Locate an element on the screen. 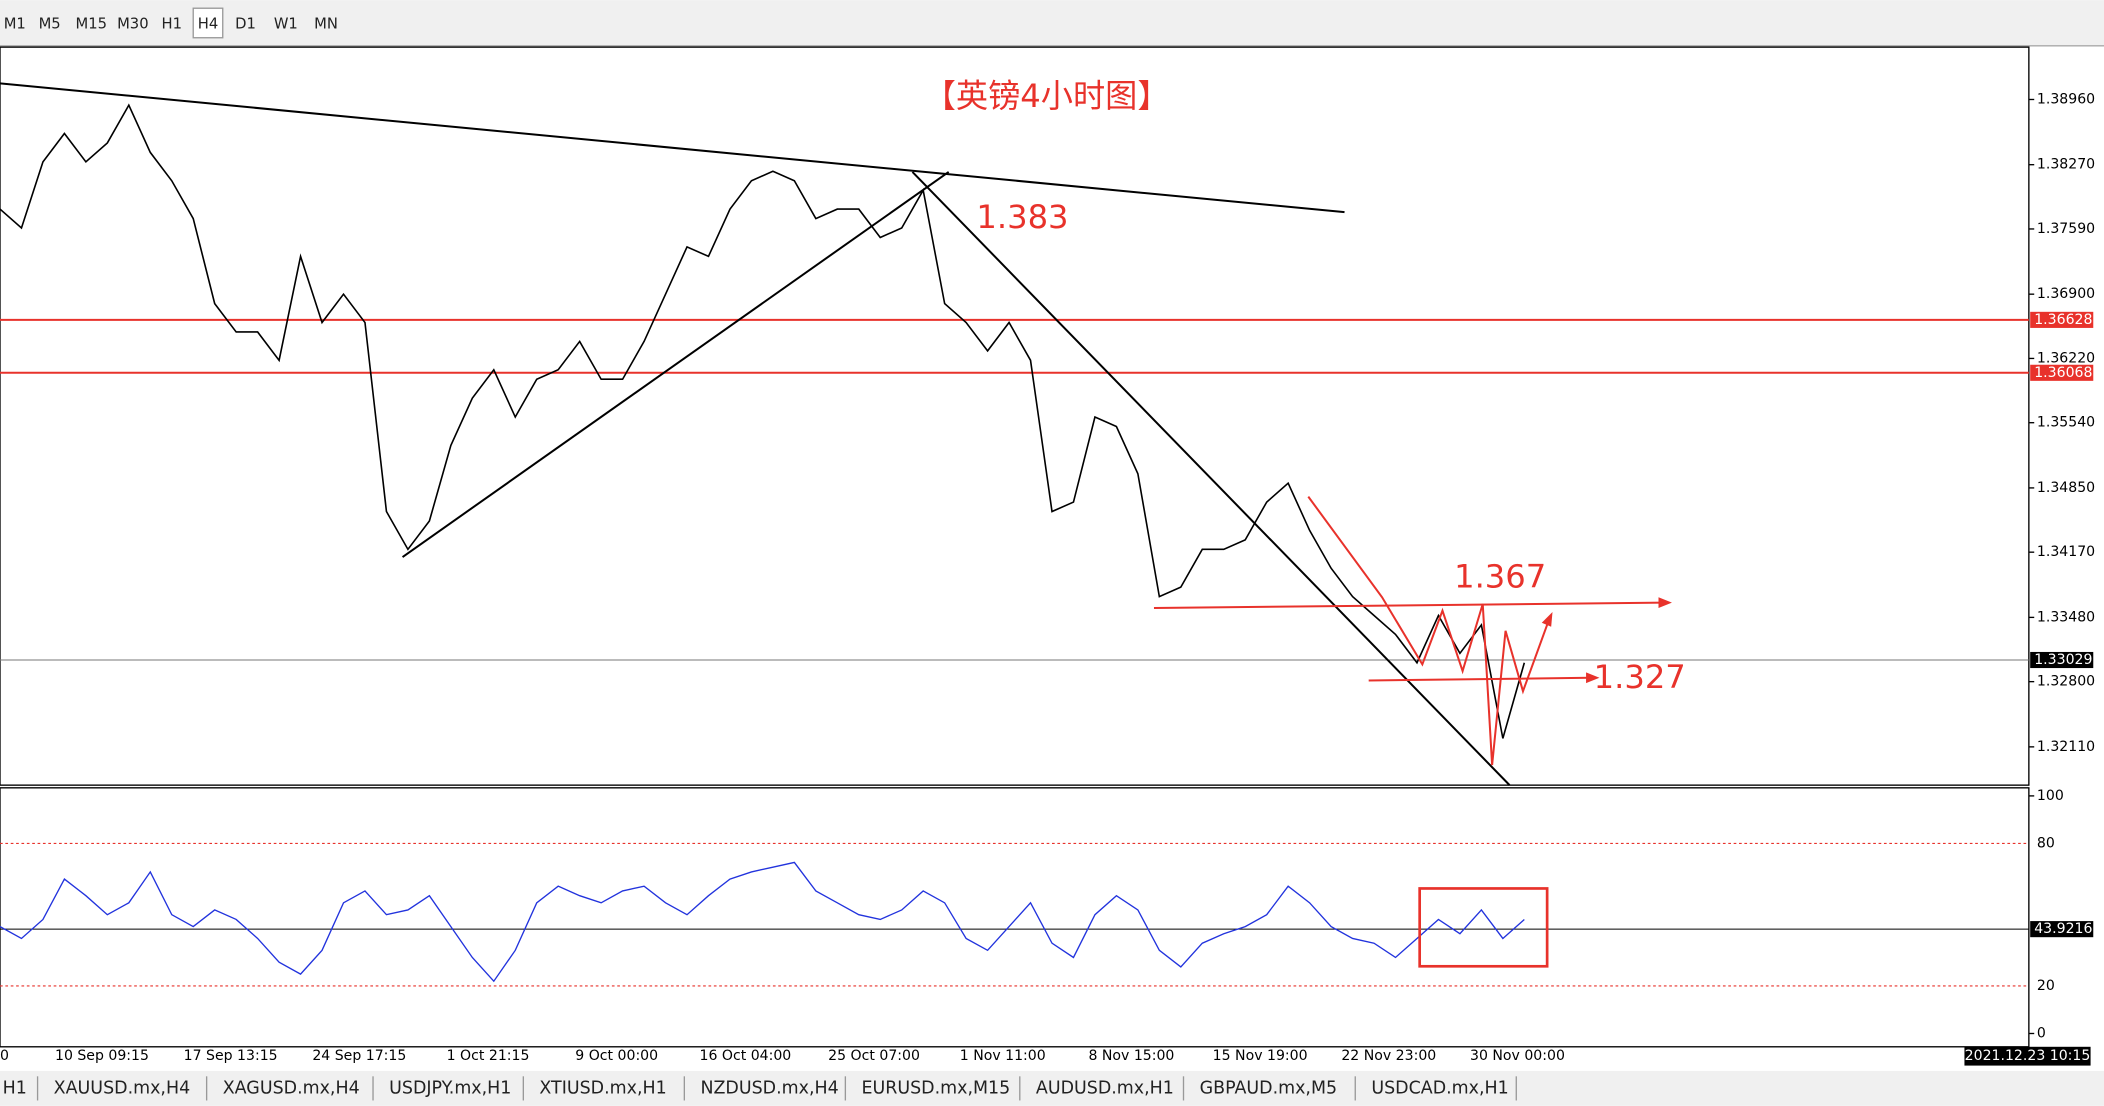  date-box is located at coordinates (2027, 1056).